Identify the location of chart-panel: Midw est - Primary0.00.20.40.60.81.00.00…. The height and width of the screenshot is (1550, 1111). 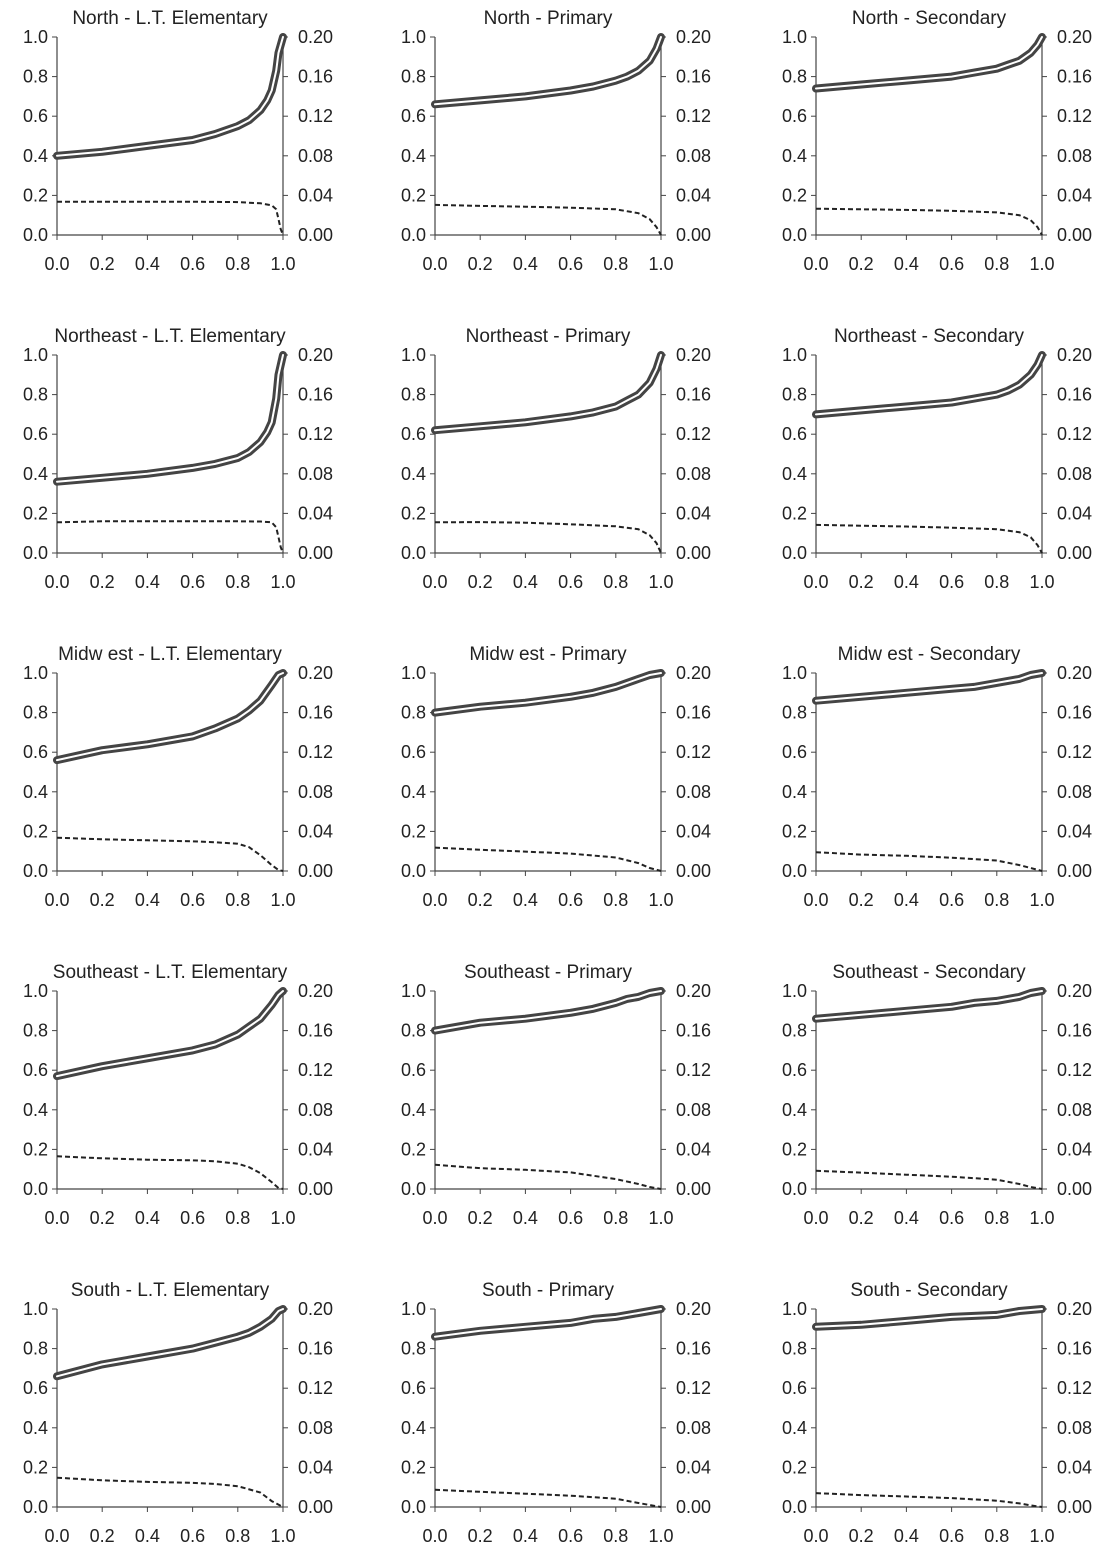
(556, 777).